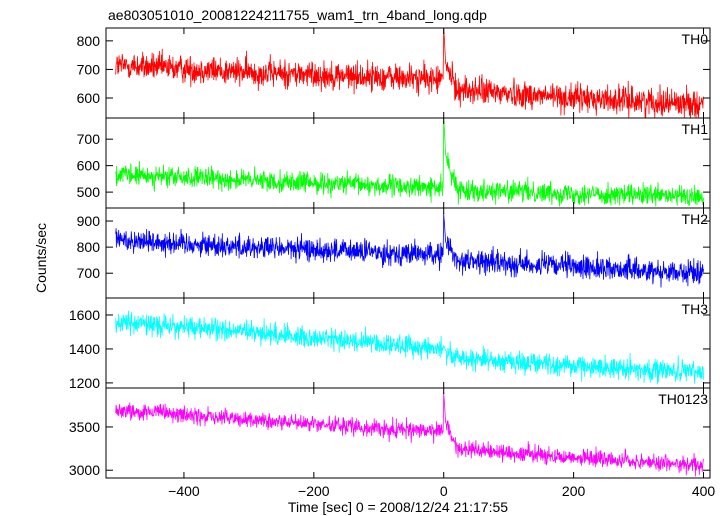  What do you see at coordinates (574, 491) in the screenshot?
I see `x-tick-label: 200` at bounding box center [574, 491].